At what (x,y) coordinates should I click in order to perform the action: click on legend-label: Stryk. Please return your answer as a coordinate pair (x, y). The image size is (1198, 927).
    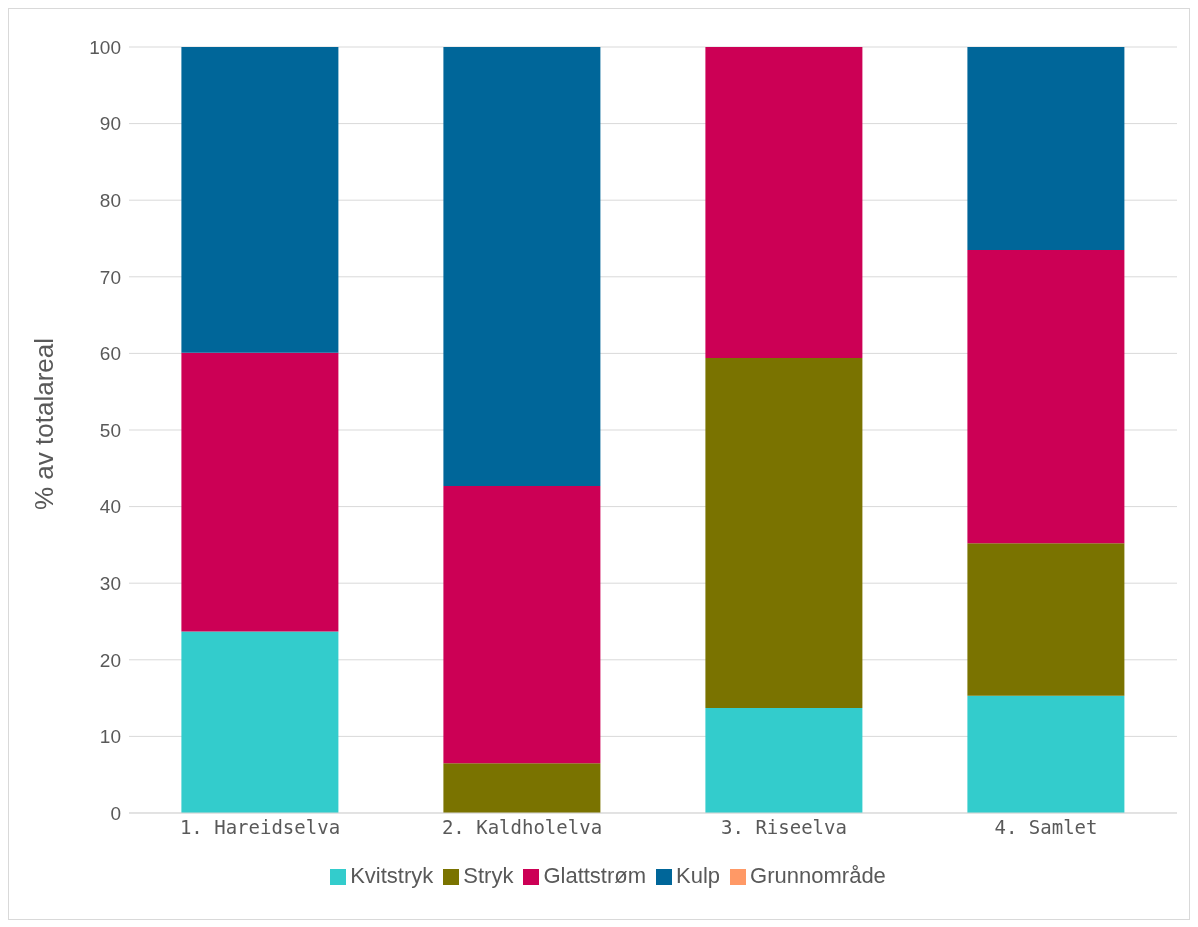
    Looking at the image, I should click on (488, 875).